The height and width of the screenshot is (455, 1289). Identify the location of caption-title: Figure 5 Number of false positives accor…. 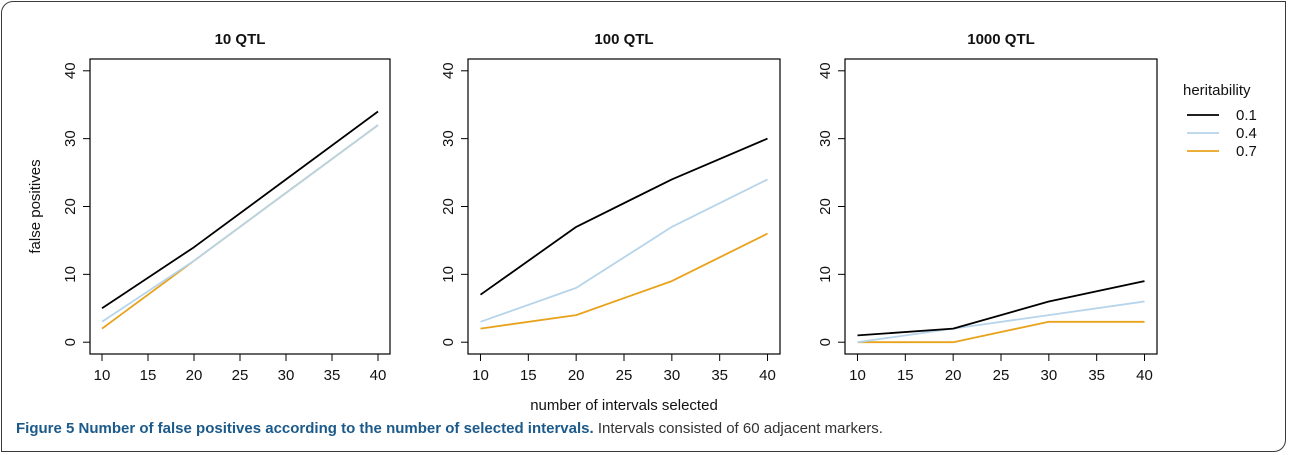
(305, 428).